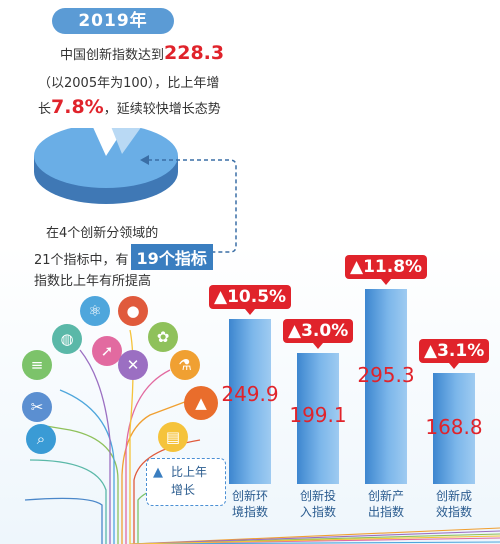  I want to click on category-label-line: 创新环, so click(249, 496).